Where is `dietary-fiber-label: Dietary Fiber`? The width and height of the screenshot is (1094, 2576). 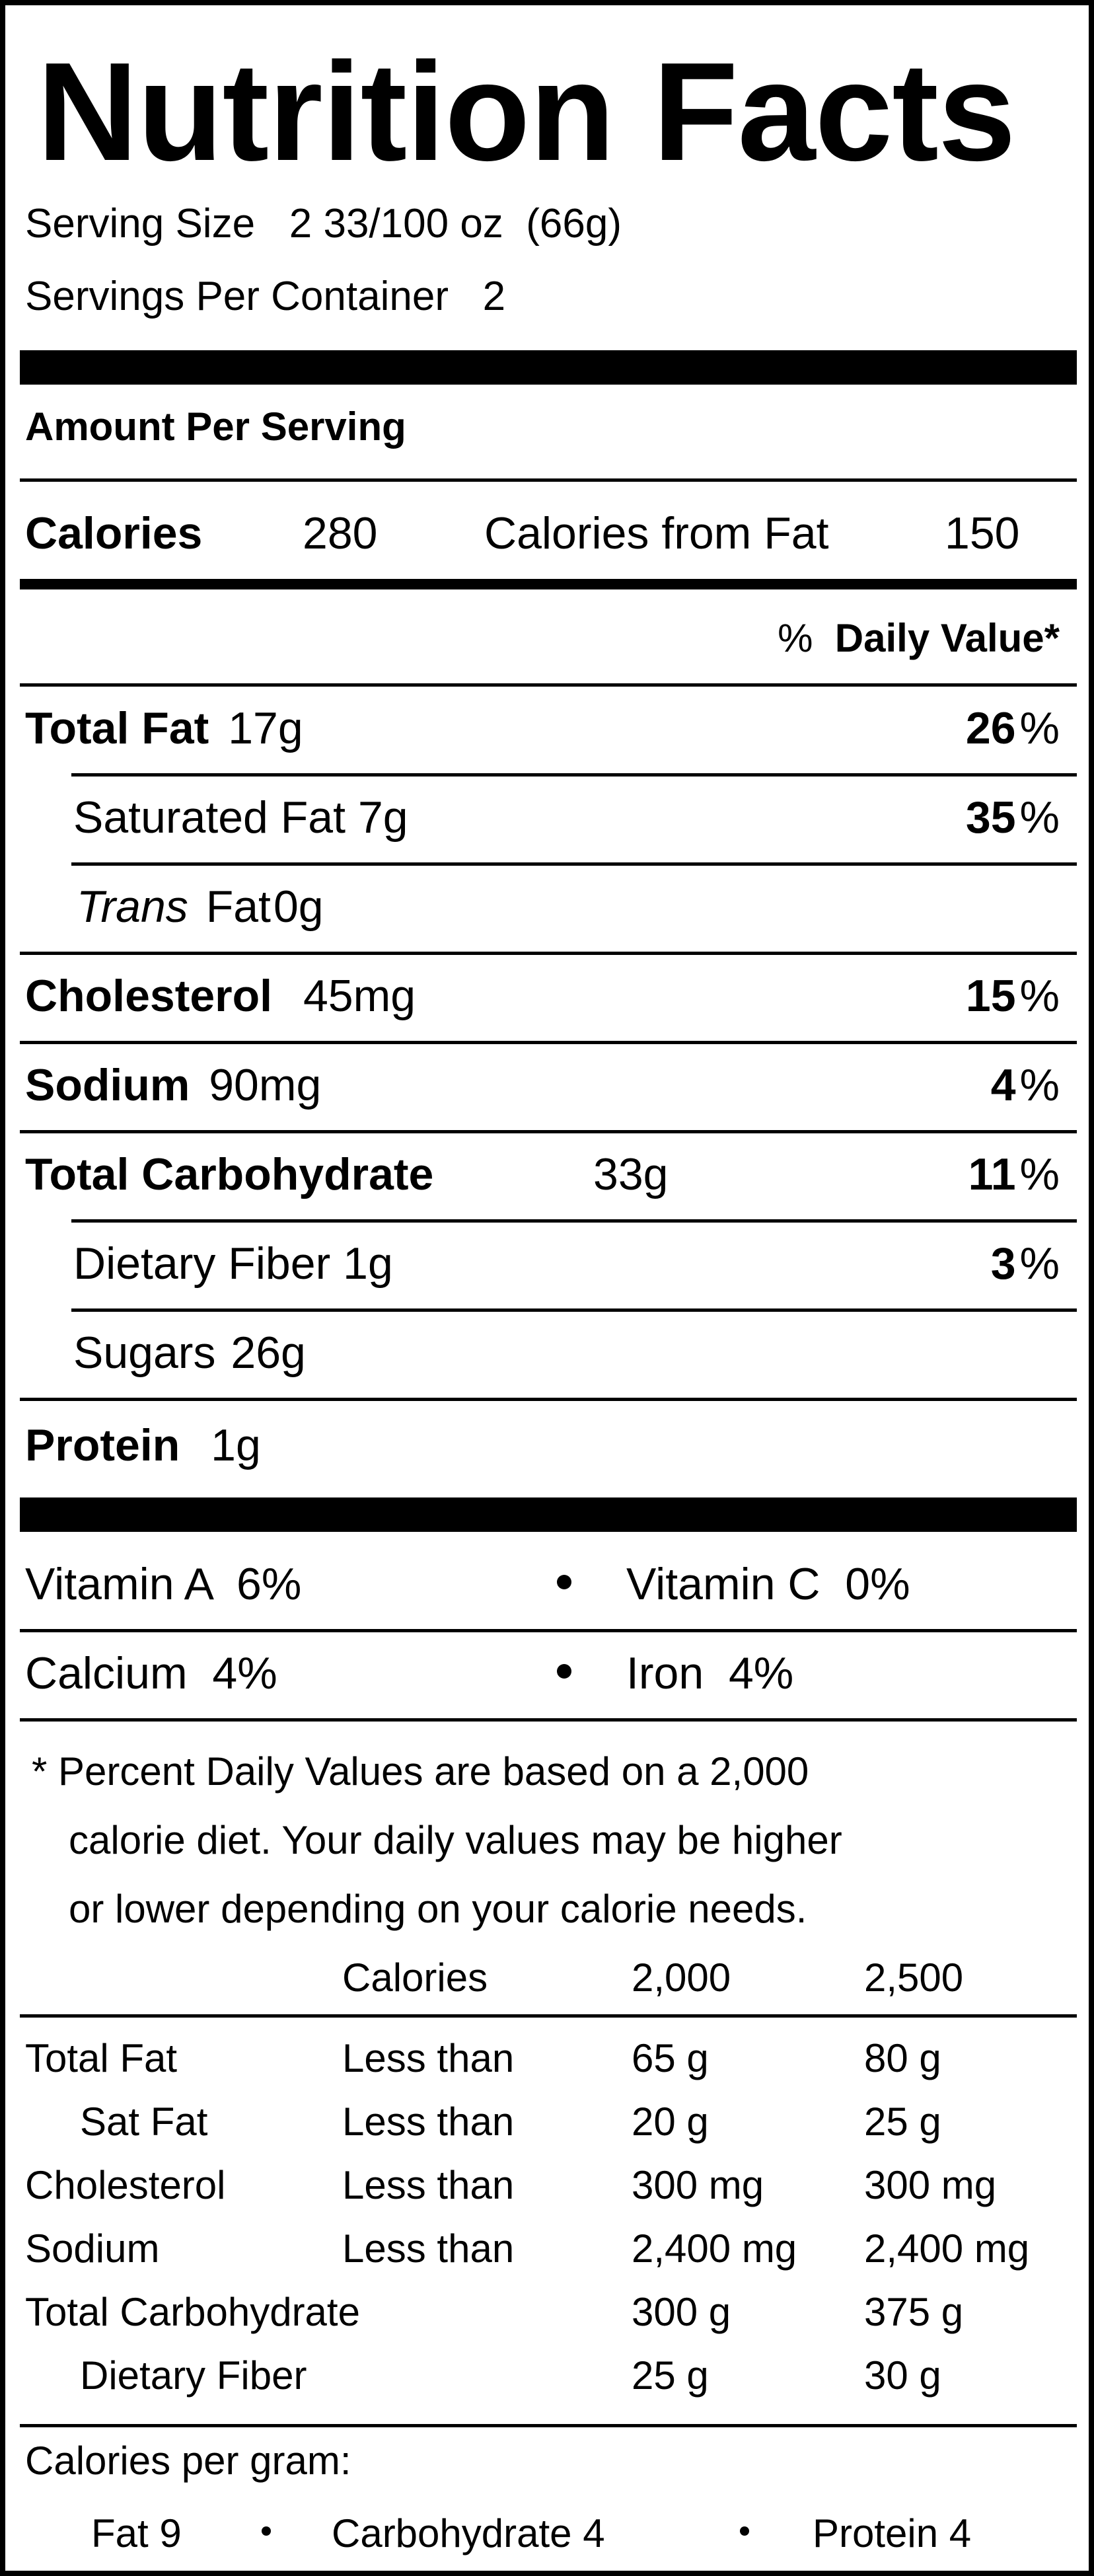 dietary-fiber-label: Dietary Fiber is located at coordinates (202, 1263).